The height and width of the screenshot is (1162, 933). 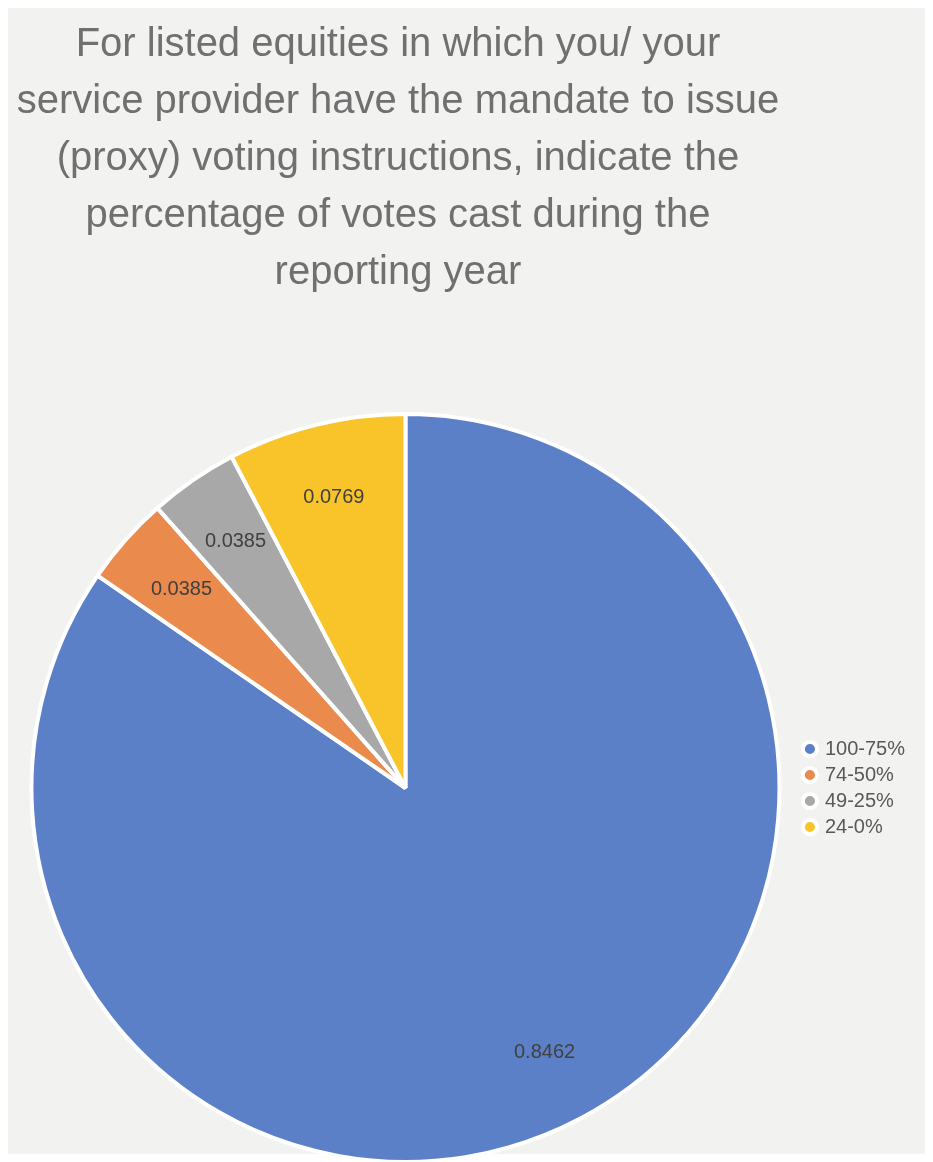 I want to click on legend-label: 100-75%, so click(x=865, y=747).